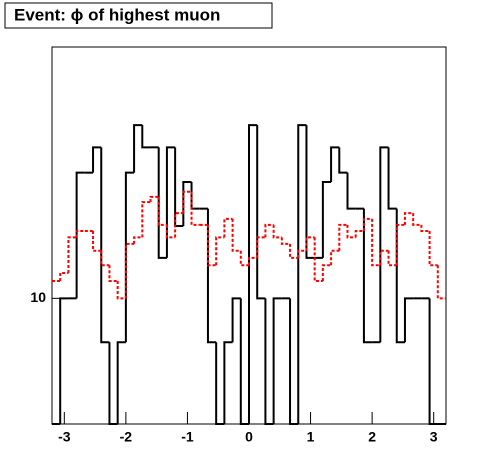  I want to click on x-tick-label: -1, so click(187, 437).